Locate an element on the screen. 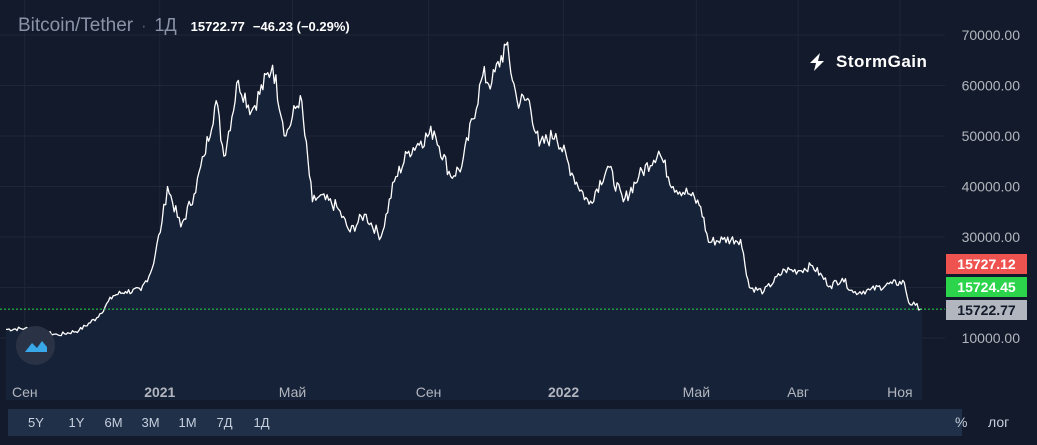 Image resolution: width=1037 pixels, height=445 pixels. range-button-1d: 1Д is located at coordinates (261, 422).